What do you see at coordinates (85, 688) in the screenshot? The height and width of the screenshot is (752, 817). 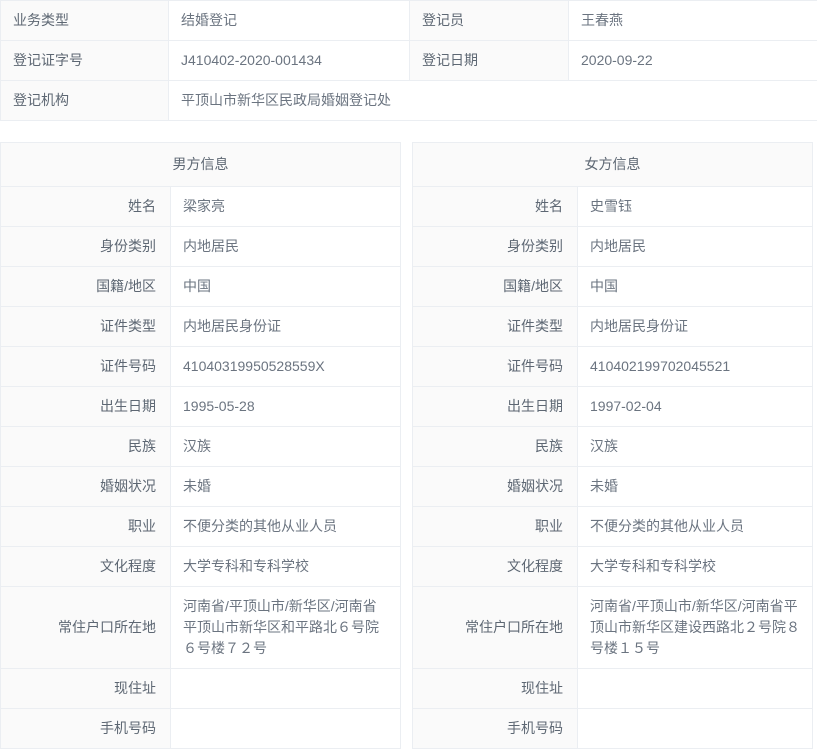 I see `male-current-address-label: 现住址` at bounding box center [85, 688].